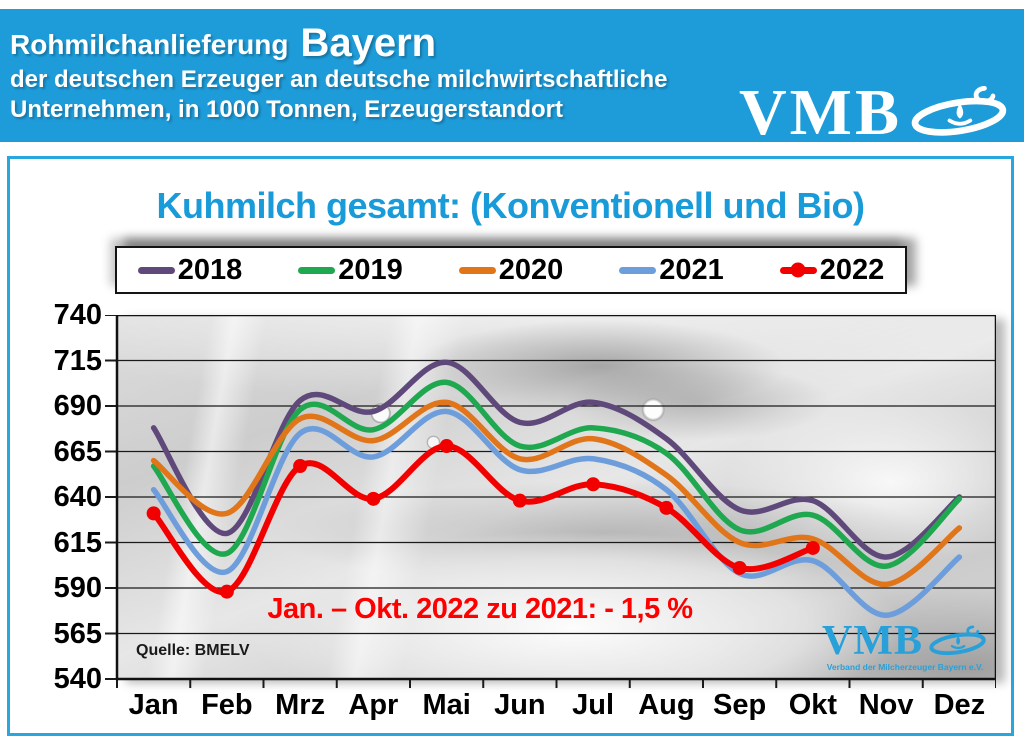 The width and height of the screenshot is (1024, 744). I want to click on header-region: Bayern, so click(368, 43).